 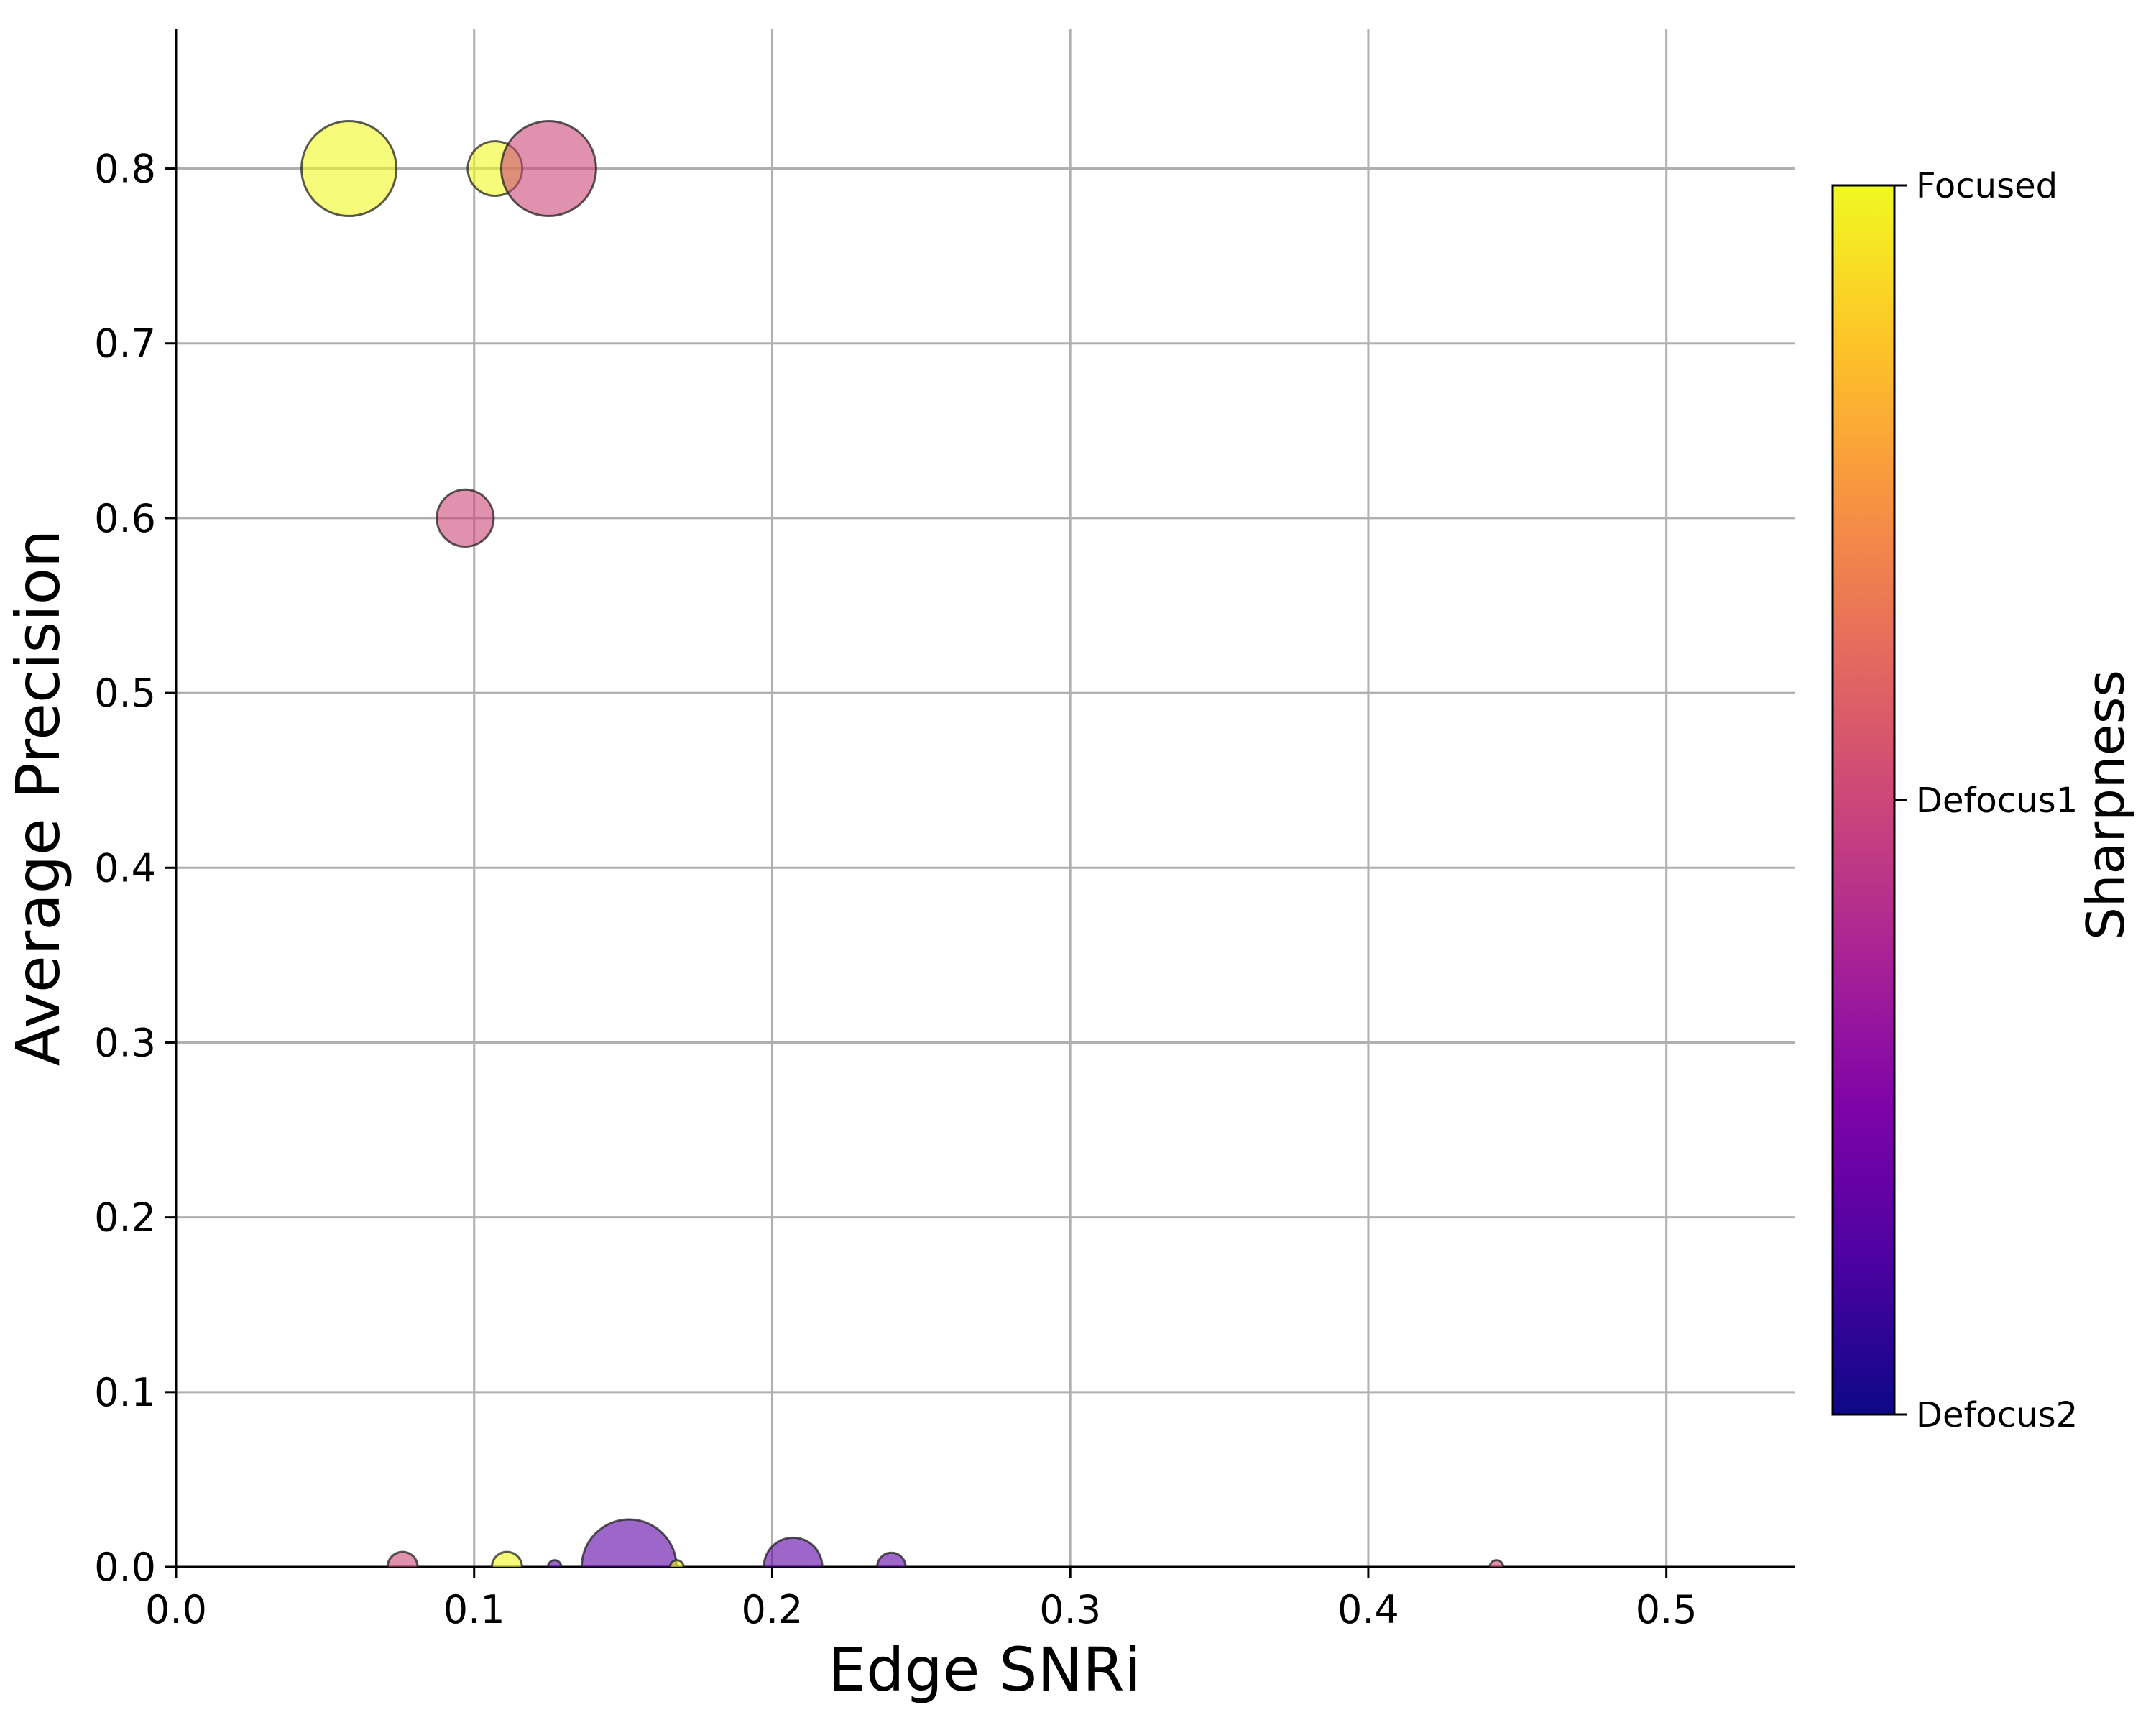 I want to click on colorbar: Defocus2 Defocus1 Focused Sharpness, so click(x=1984, y=800).